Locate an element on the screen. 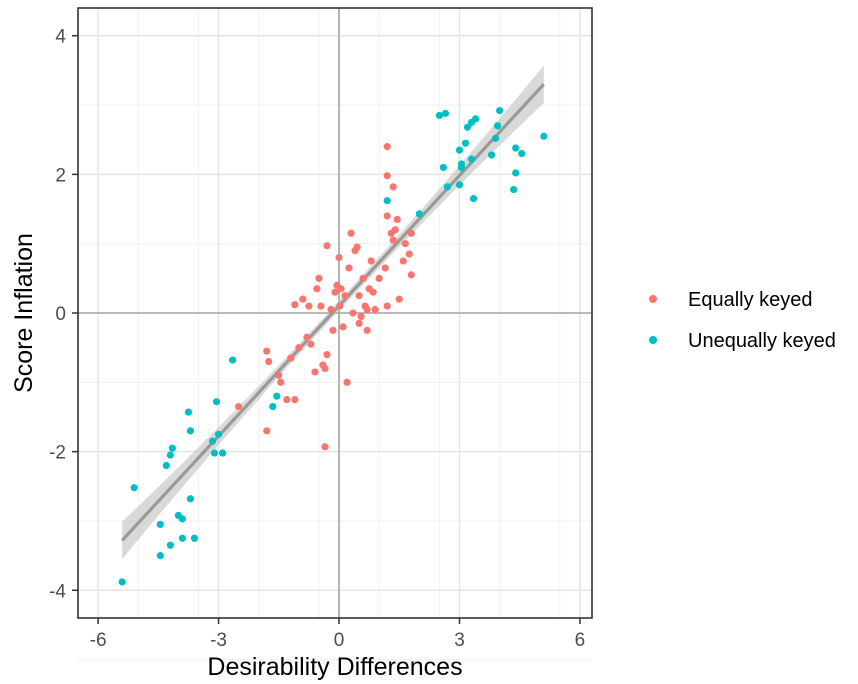 This screenshot has width=858, height=684. x-tick-label: -3 is located at coordinates (218, 640).